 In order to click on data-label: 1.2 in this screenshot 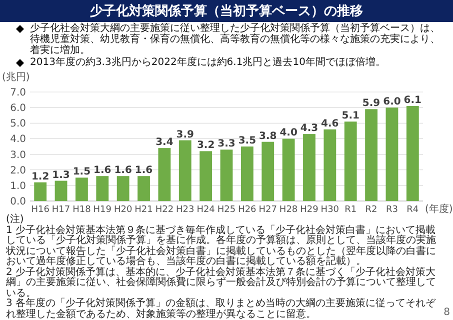, I will do `click(40, 176)`.